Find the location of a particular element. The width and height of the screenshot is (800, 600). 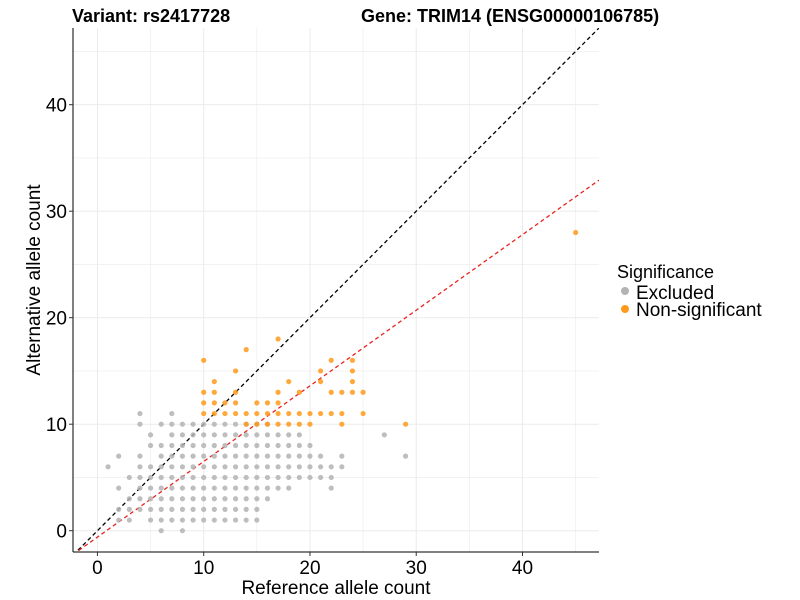

x-tick-label: 40 is located at coordinates (522, 568).